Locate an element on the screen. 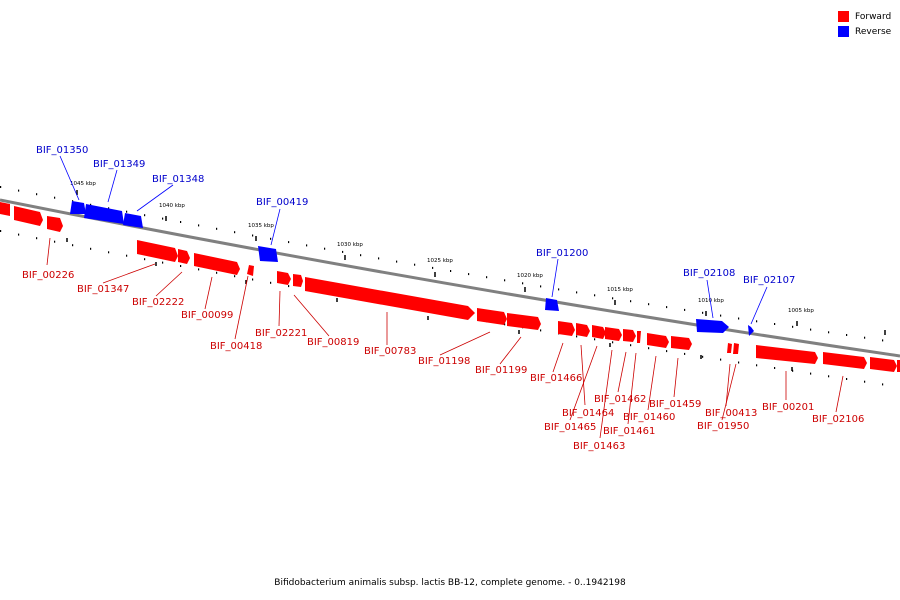 The width and height of the screenshot is (900, 600). forward-swatch is located at coordinates (843, 16).